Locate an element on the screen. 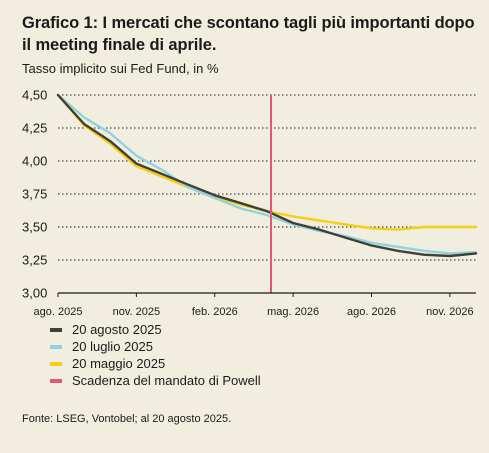 The width and height of the screenshot is (489, 453). y-tick-label: 4,00 is located at coordinates (34, 161).